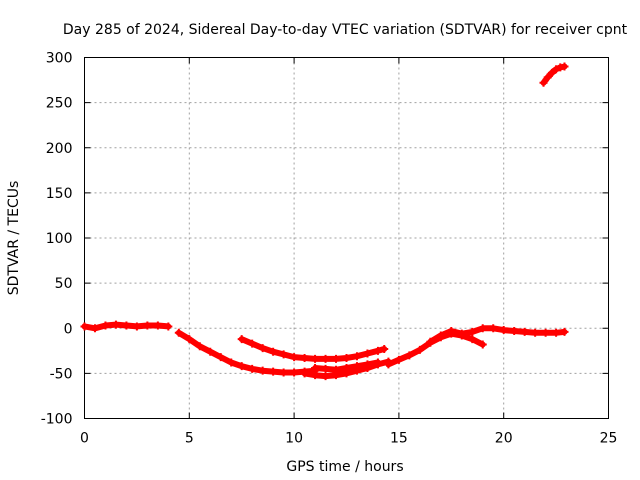 The height and width of the screenshot is (480, 640). Describe the element at coordinates (348, 439) in the screenshot. I see `x-tick-labels: 0 5 10 15 20 25` at that location.